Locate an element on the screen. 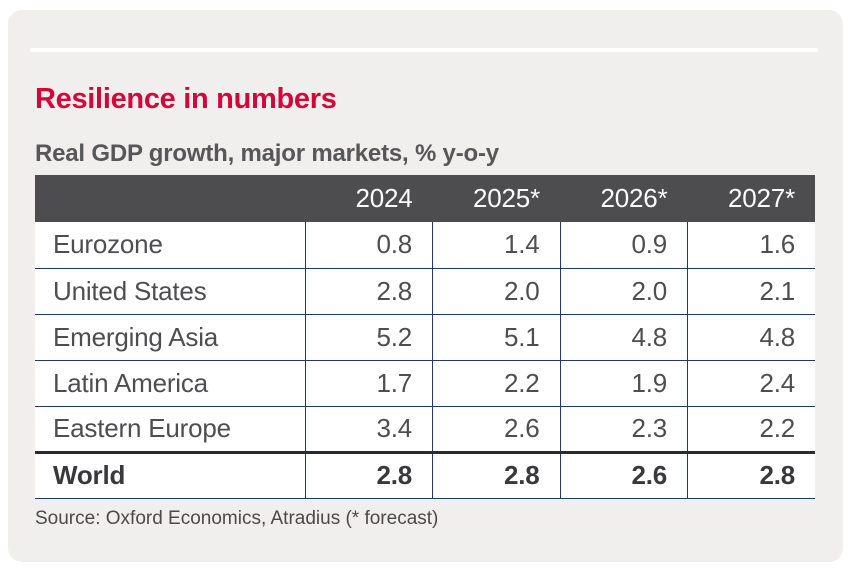 The height and width of the screenshot is (569, 851). header-cell-region is located at coordinates (170, 198).